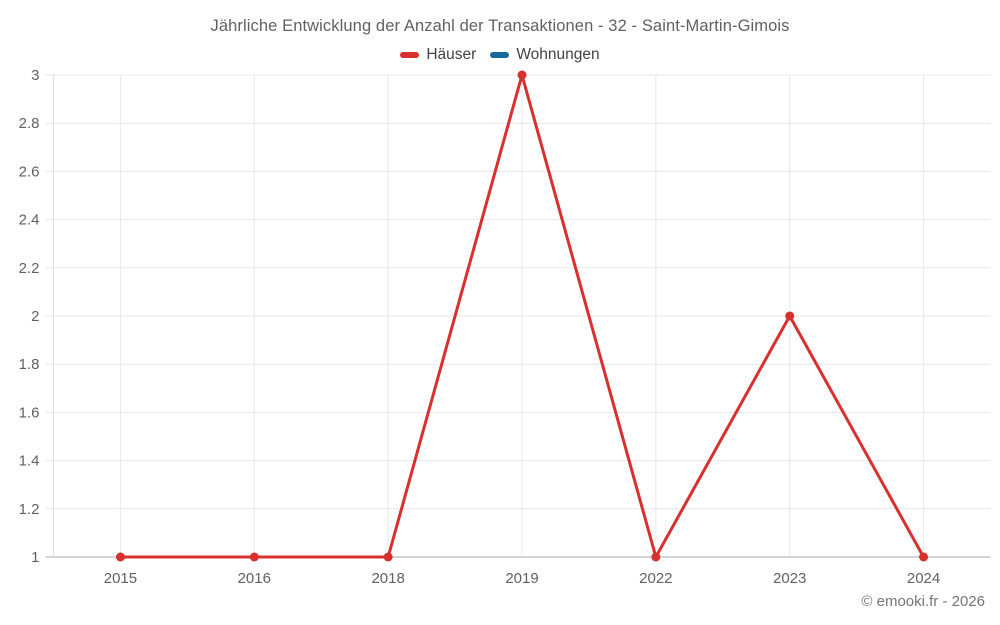 This screenshot has width=1000, height=625. Describe the element at coordinates (35, 316) in the screenshot. I see `y-axis-tick-label: 2` at that location.